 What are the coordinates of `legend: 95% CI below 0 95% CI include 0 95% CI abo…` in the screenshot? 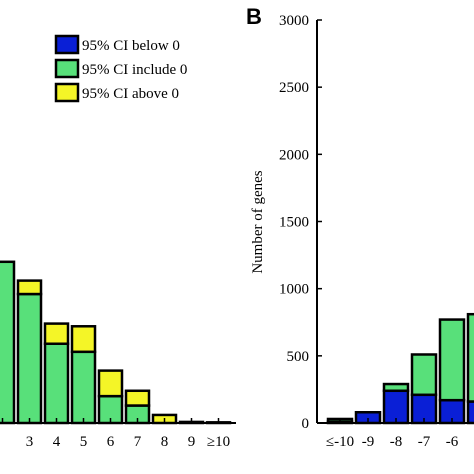 It's located at (120, 68).